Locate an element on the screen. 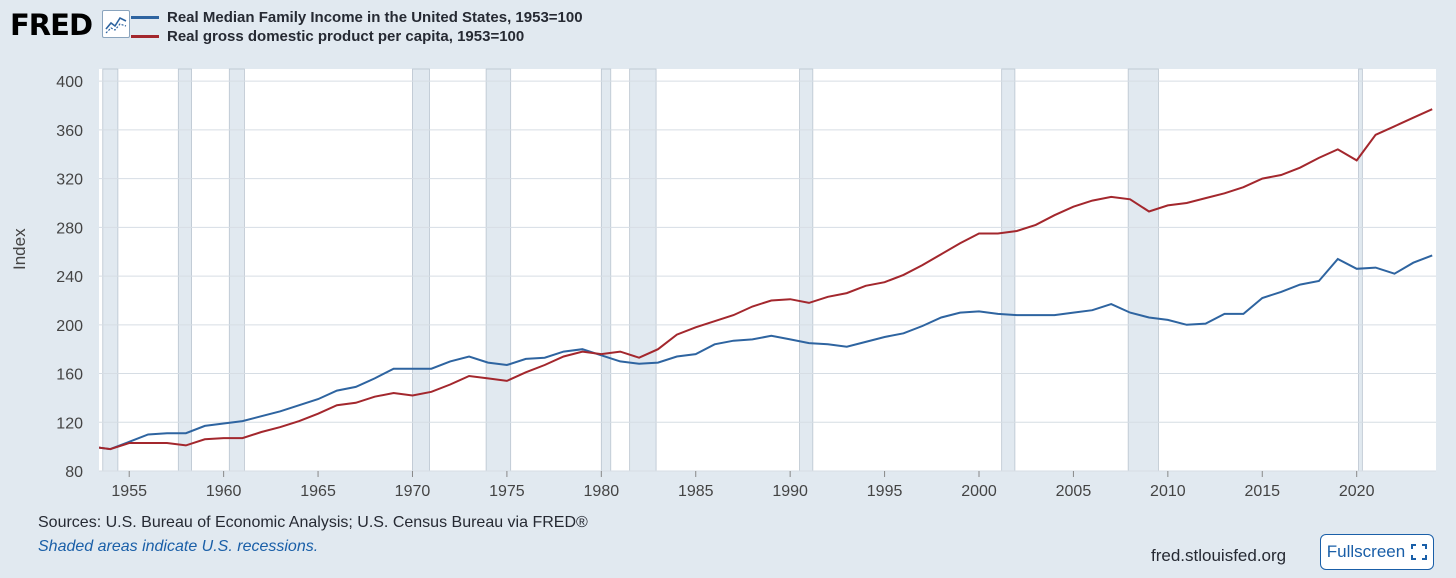  x-tick-label: 1965 is located at coordinates (318, 491).